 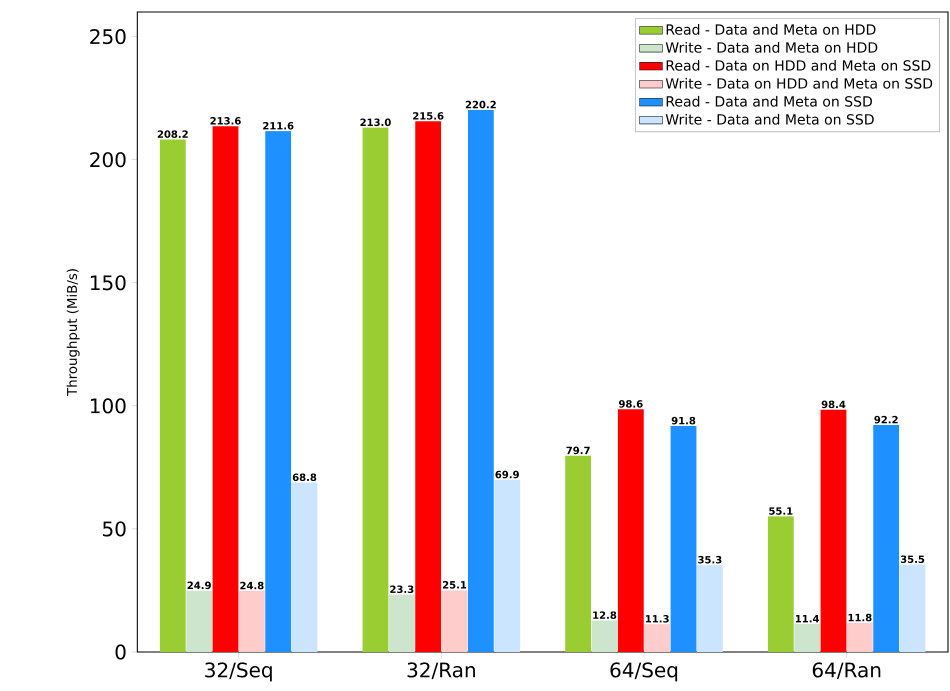 I want to click on legend-label: Read - Data and Meta on HDD, so click(x=771, y=29).